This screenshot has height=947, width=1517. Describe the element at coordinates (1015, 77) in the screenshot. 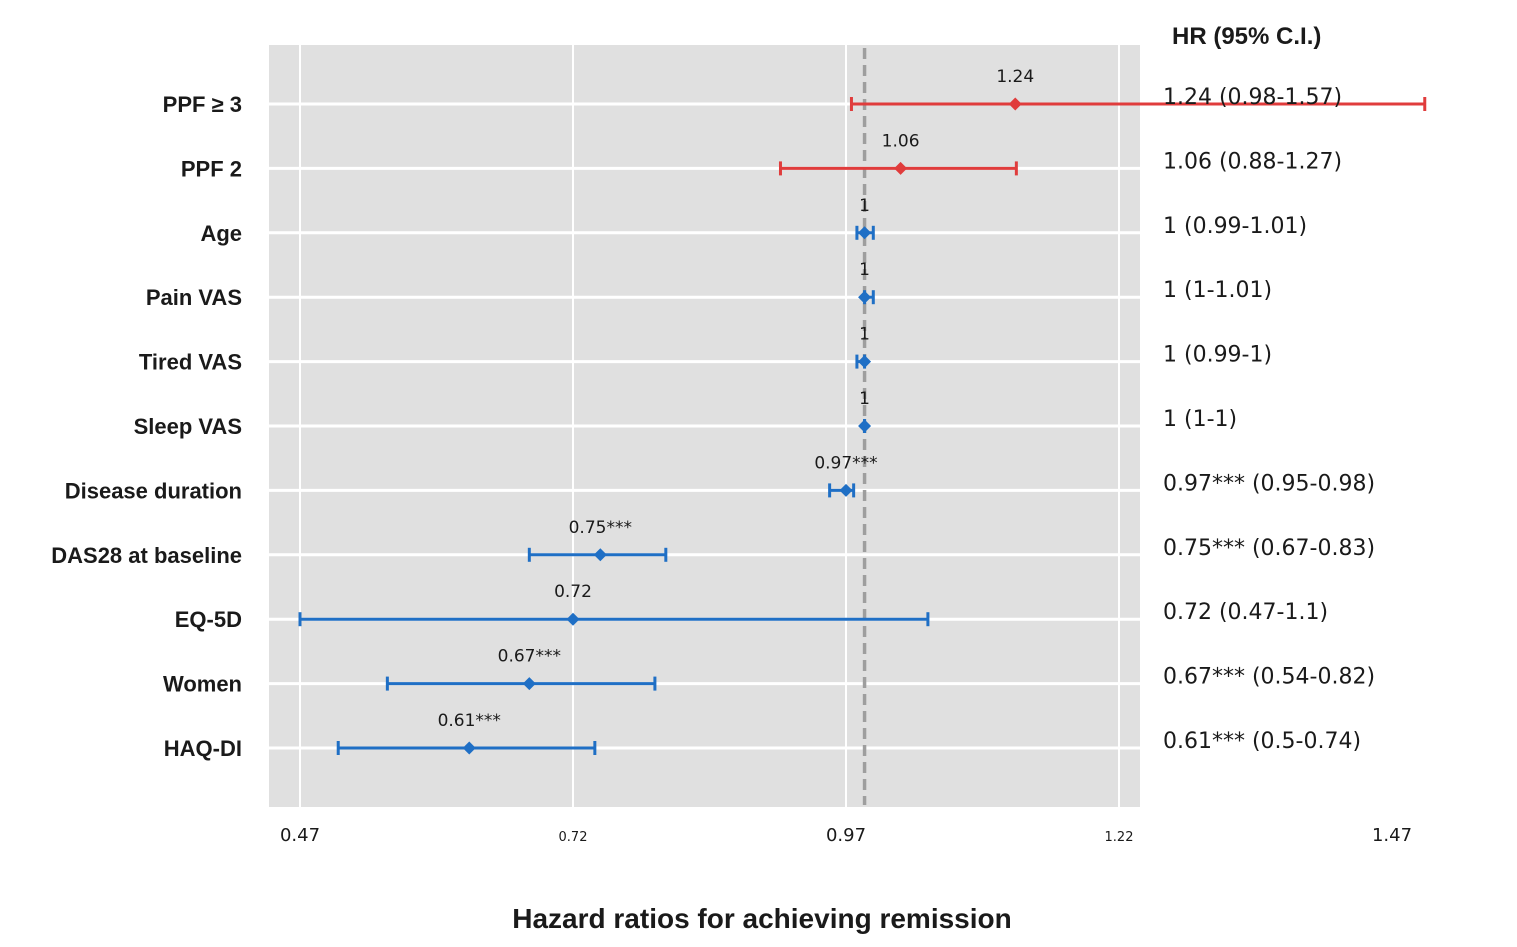

I see `point-label: 1.24` at that location.